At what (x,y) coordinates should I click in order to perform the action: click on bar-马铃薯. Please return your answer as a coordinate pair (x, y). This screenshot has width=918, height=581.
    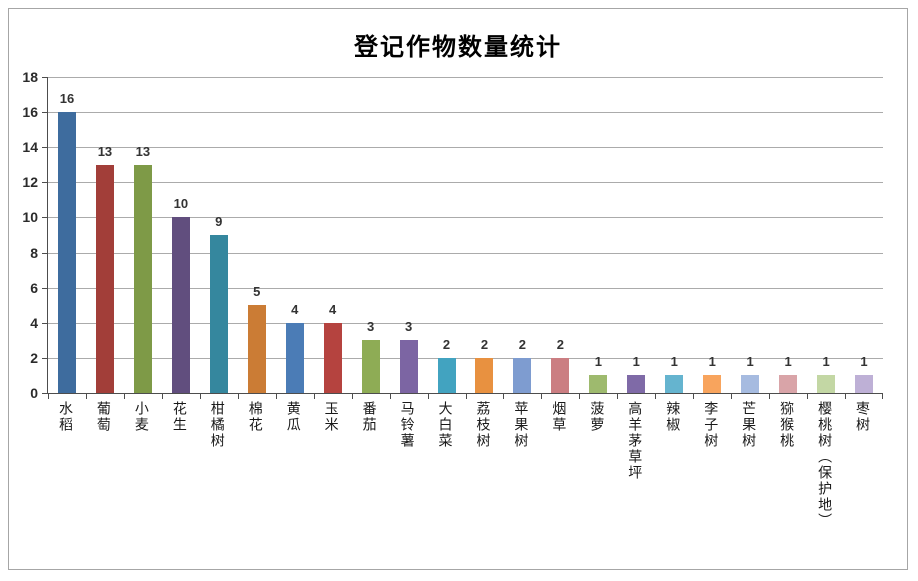
    Looking at the image, I should click on (408, 366).